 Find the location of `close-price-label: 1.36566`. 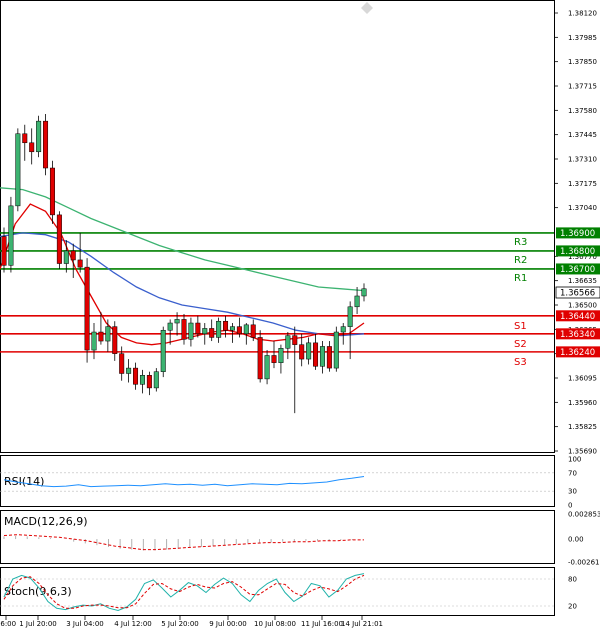

close-price-label: 1.36566 is located at coordinates (577, 294).